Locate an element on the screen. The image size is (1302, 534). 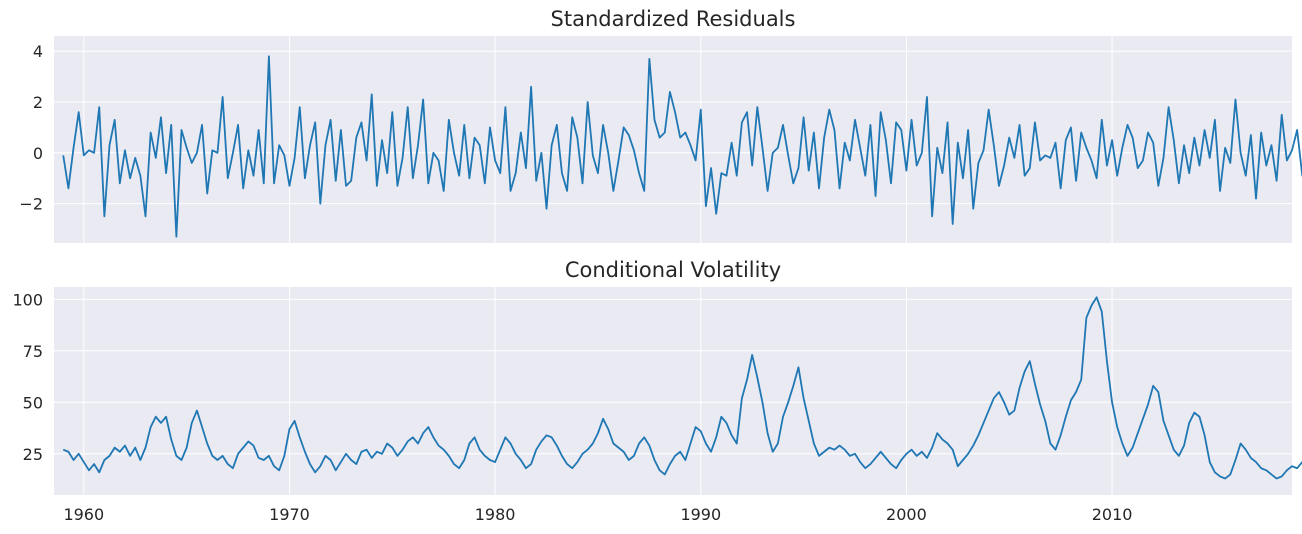
y-tick-label: 0 is located at coordinates (38, 153).